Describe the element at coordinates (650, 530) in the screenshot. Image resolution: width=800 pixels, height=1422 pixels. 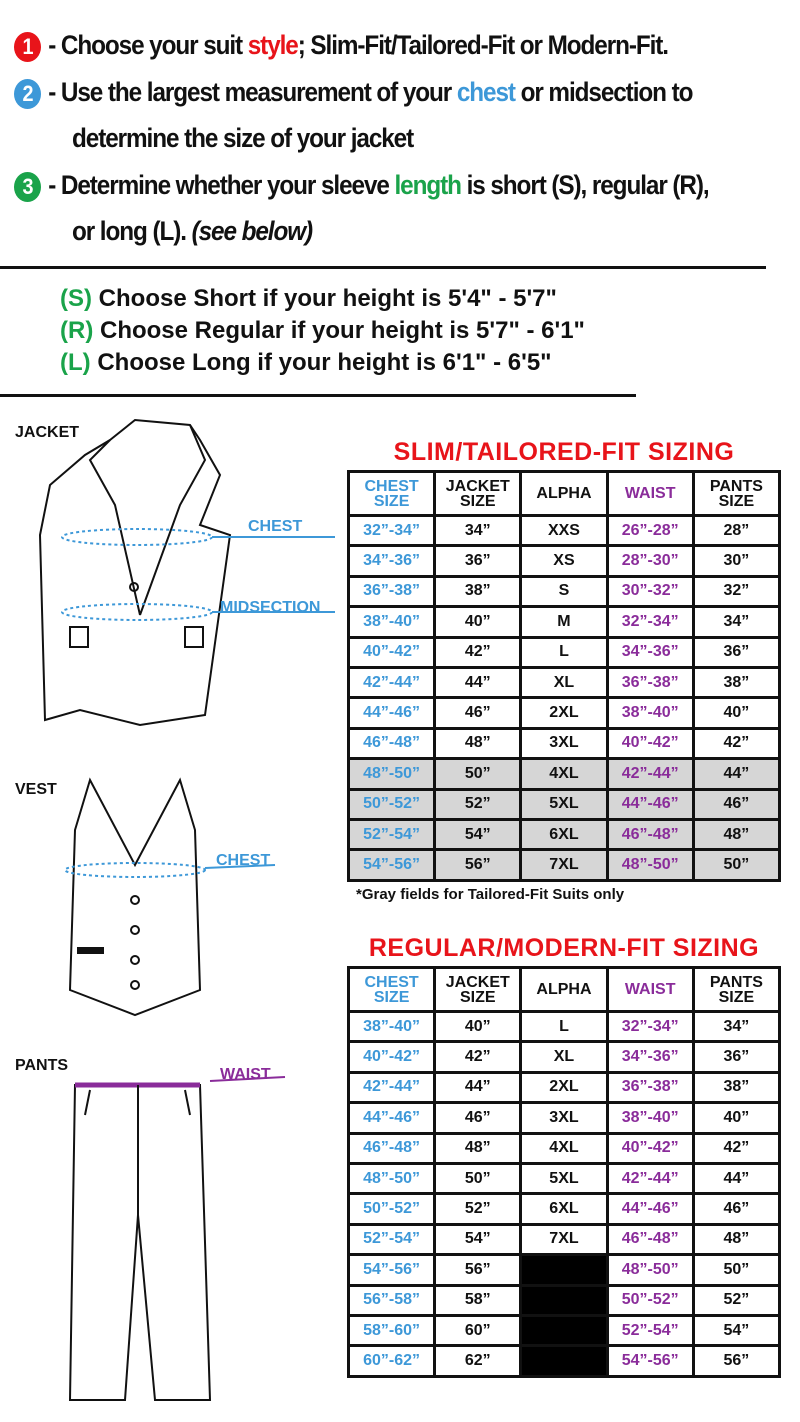
I see `table-cell: 26”-28”` at that location.